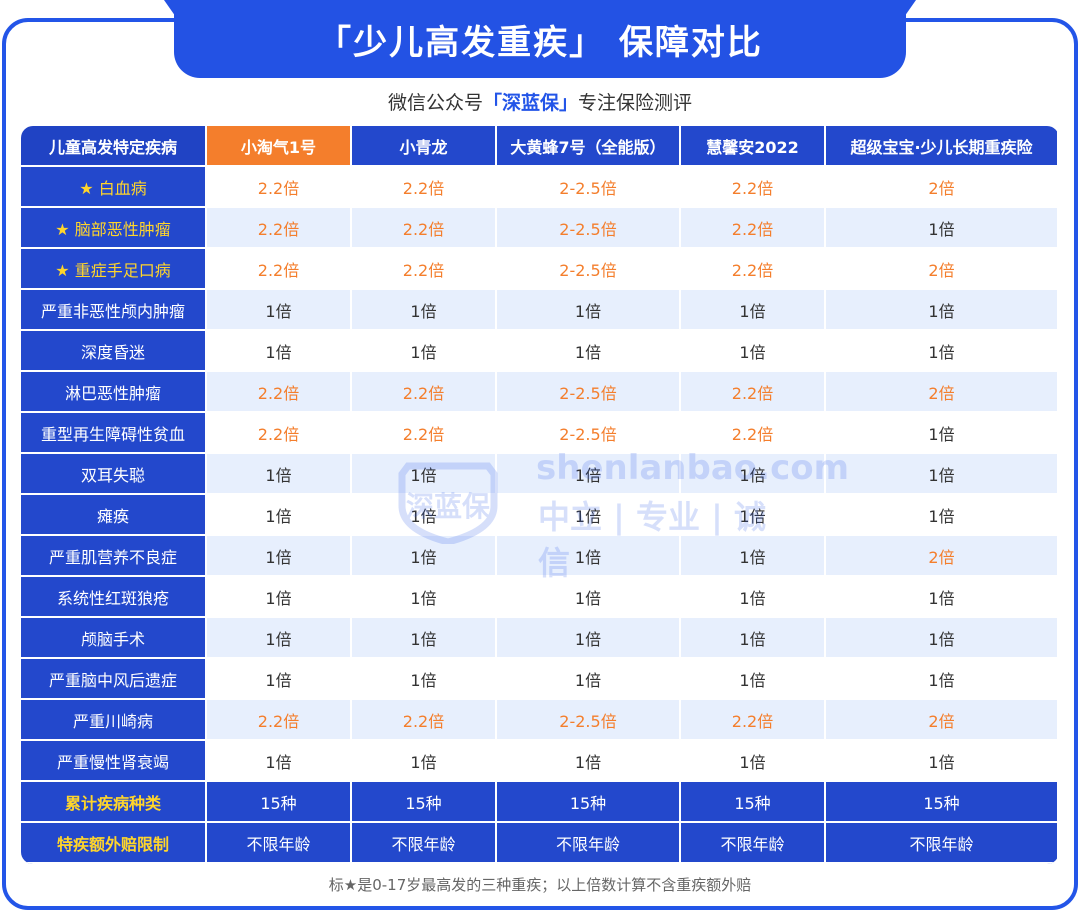 This screenshot has height=916, width=1080. Describe the element at coordinates (114, 310) in the screenshot. I see `row-label: 严重非恶性颅内肿瘤` at that location.